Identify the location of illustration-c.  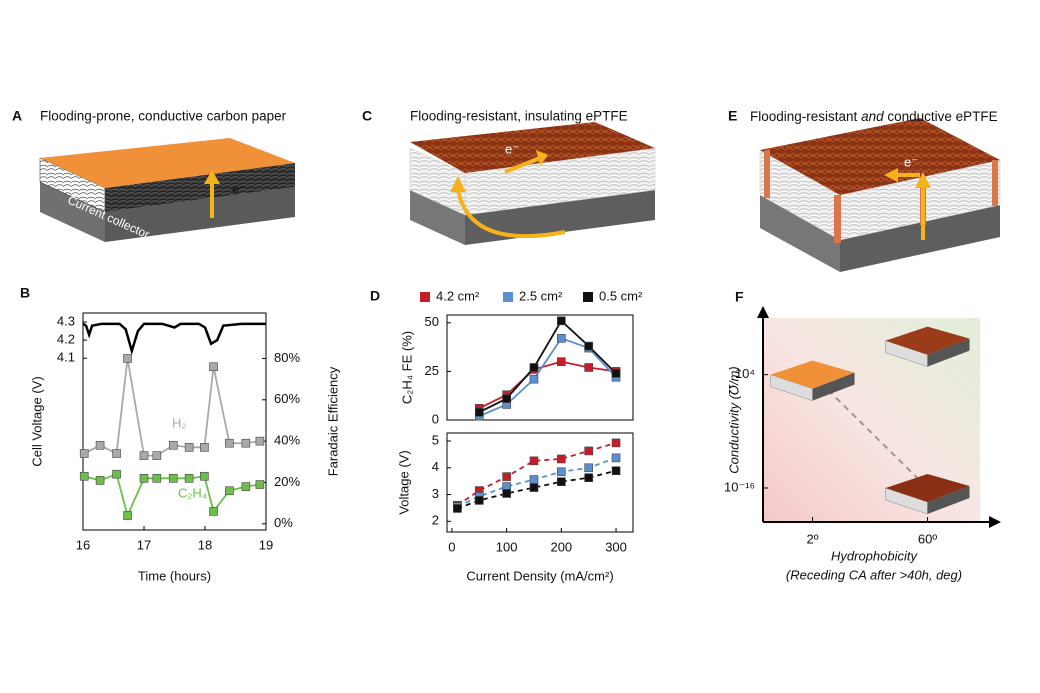
(532, 183).